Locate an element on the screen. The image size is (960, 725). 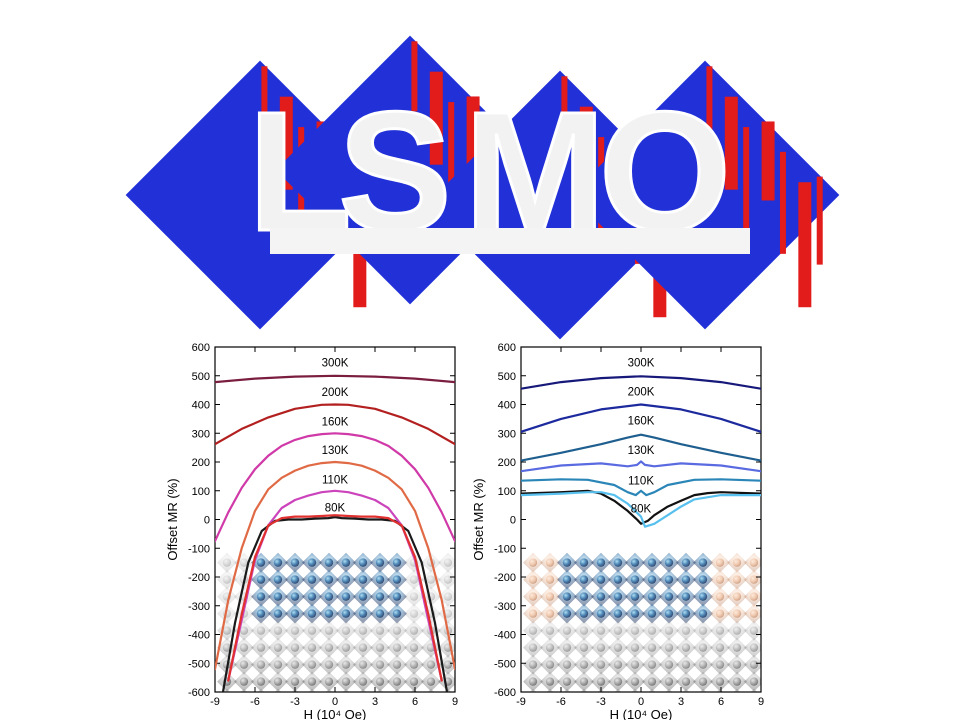
temperature-label: 80K is located at coordinates (641, 509).